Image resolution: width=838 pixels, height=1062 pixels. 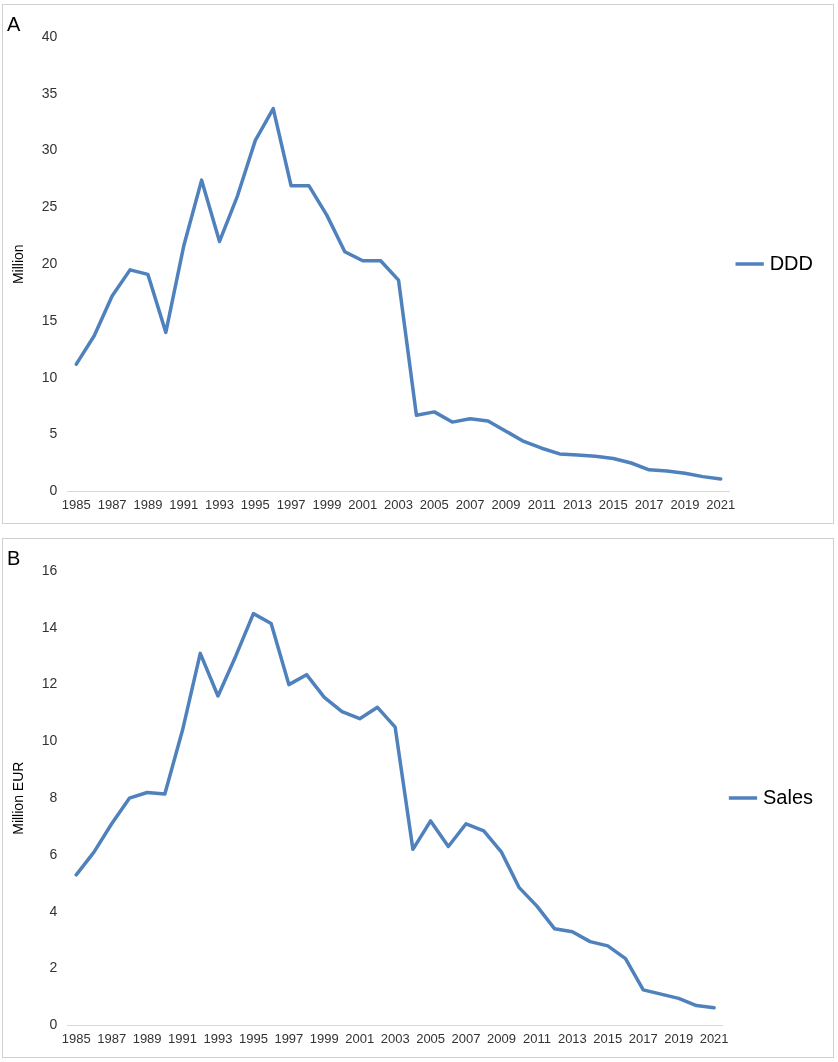 What do you see at coordinates (49, 35) in the screenshot?
I see `y-tick-label: 40` at bounding box center [49, 35].